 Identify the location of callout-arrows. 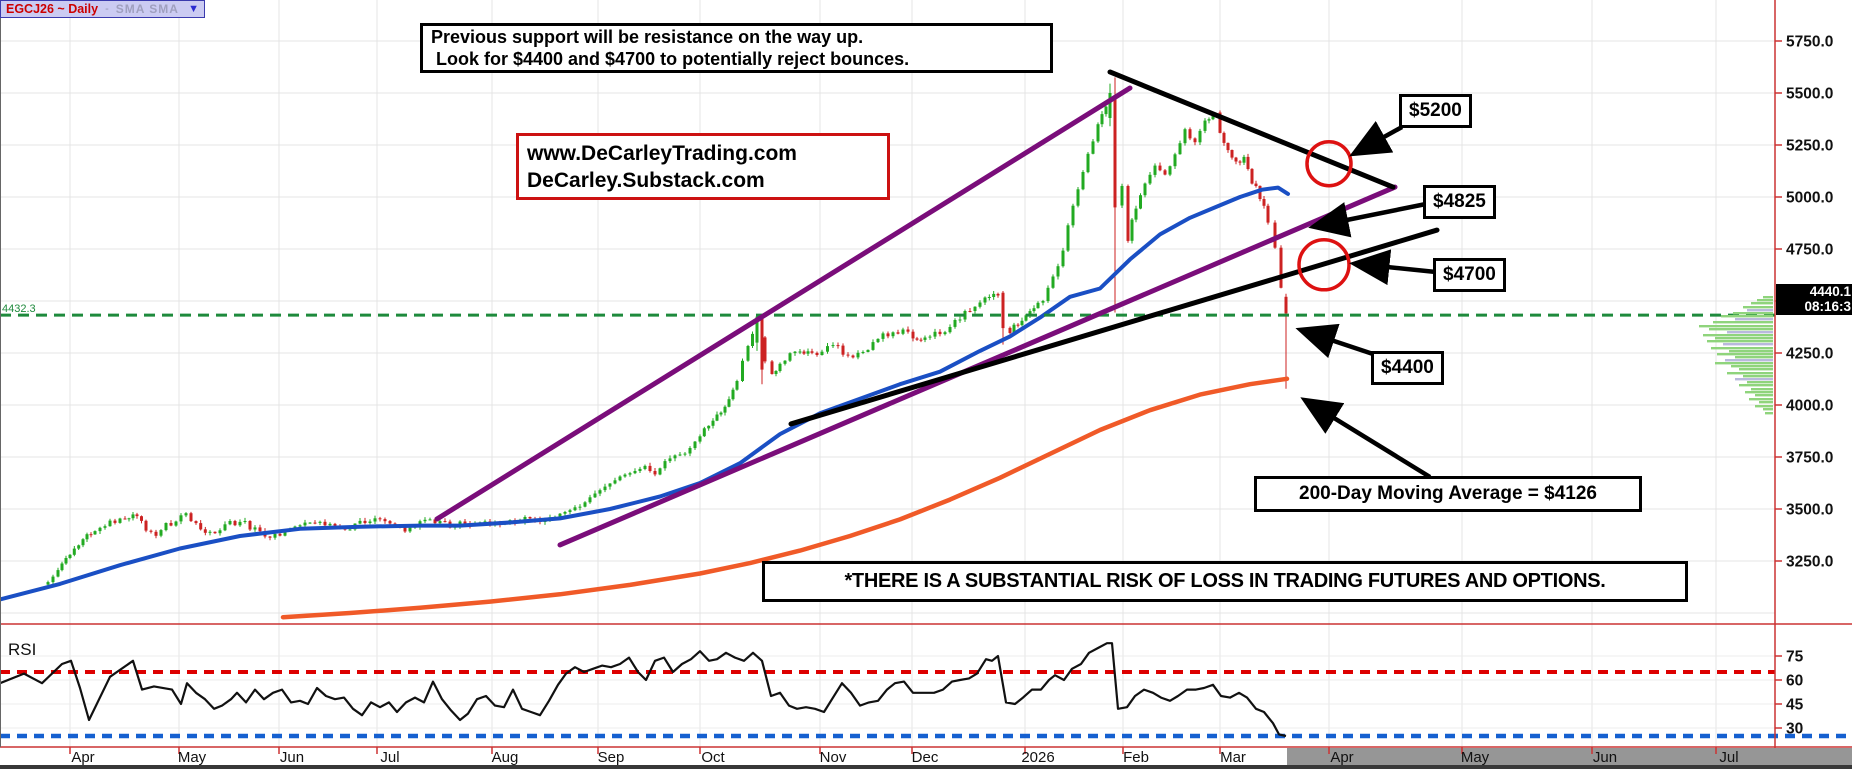
(1366, 299).